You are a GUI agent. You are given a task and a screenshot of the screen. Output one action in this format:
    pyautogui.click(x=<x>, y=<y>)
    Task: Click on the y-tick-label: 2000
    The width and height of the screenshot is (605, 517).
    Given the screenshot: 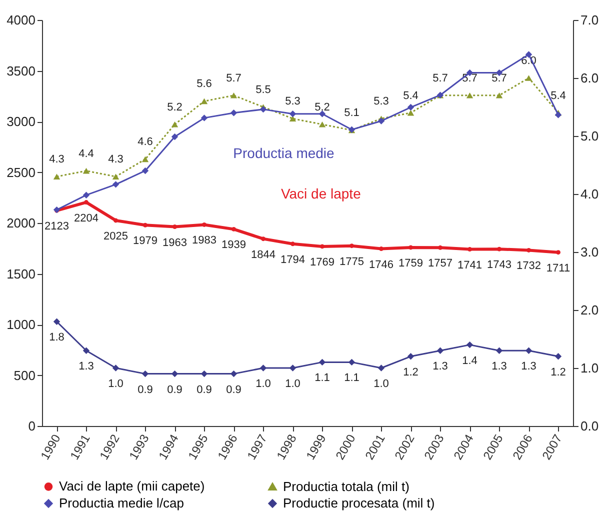 What is the action you would take?
    pyautogui.click(x=21, y=223)
    